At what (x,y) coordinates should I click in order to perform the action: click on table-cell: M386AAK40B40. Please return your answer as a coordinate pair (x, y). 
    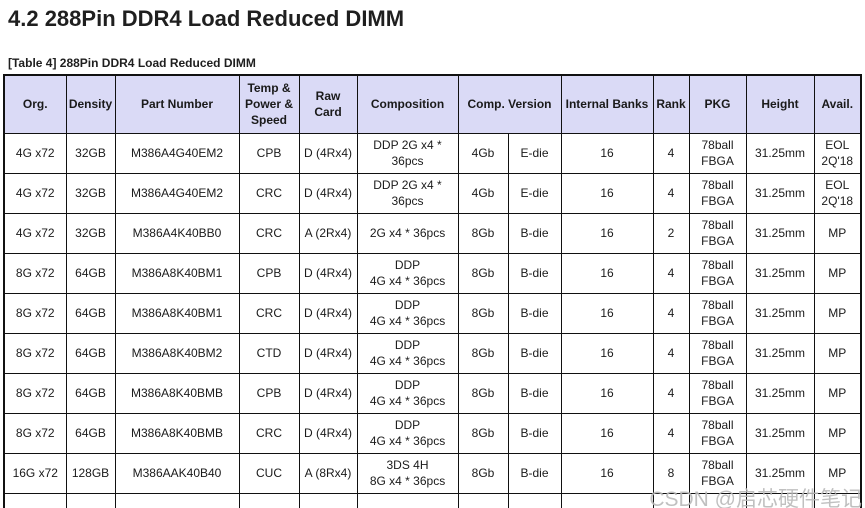
    Looking at the image, I should click on (177, 473).